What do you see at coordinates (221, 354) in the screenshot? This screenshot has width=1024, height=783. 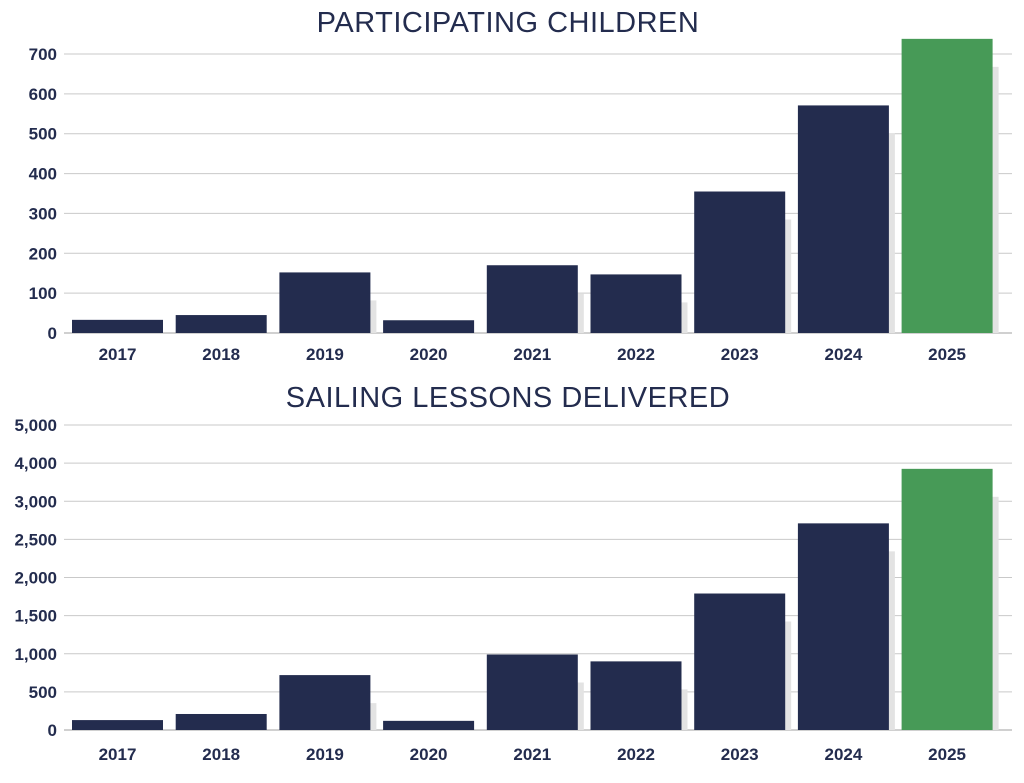 I see `children-x-label: 2018` at bounding box center [221, 354].